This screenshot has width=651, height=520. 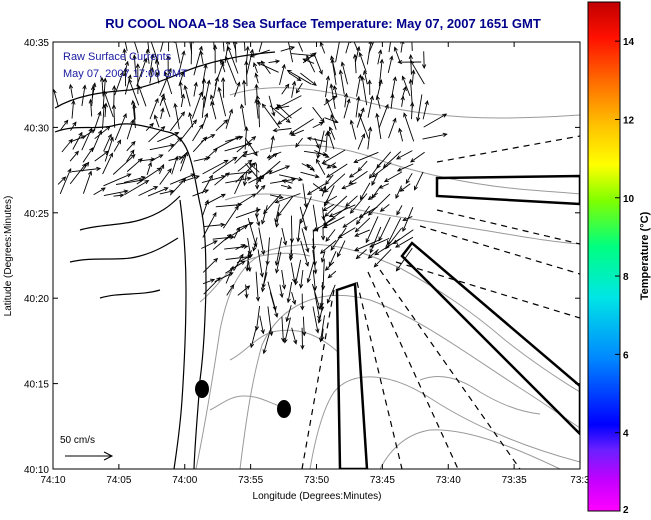 I want to click on legend-line-2: May 07, 2007 17:00 GMT, so click(x=125, y=74).